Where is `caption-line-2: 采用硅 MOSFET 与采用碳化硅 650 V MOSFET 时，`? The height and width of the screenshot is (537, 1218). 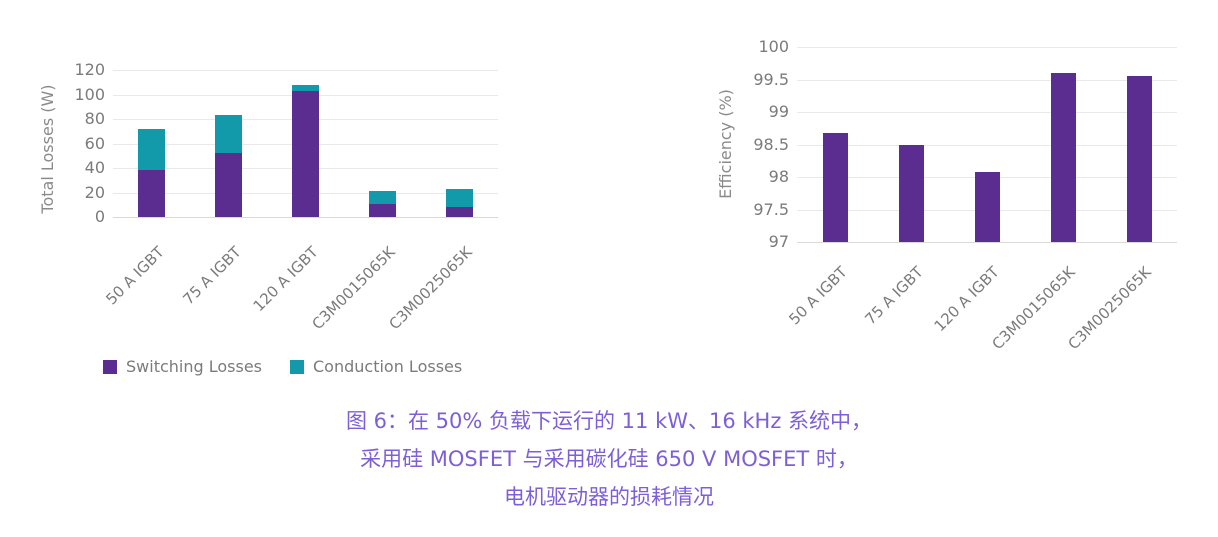 caption-line-2: 采用硅 MOSFET 与采用碳化硅 650 V MOSFET 时， is located at coordinates (609, 459).